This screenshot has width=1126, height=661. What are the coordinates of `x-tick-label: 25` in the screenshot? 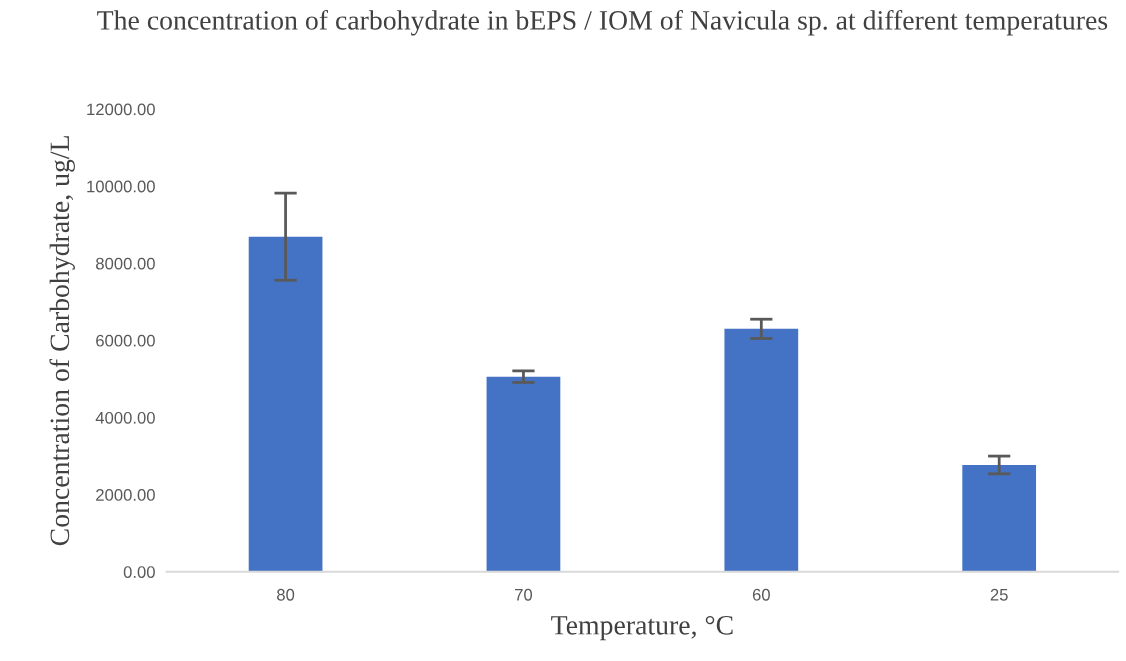 It's located at (999, 594).